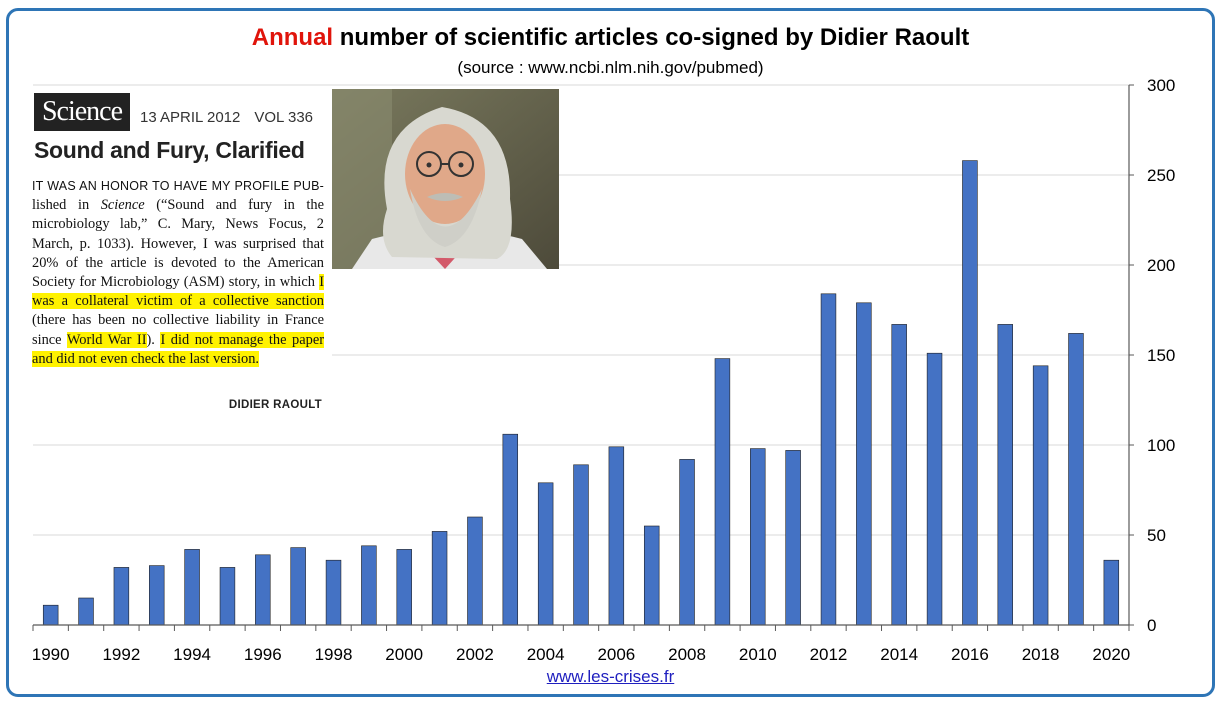  Describe the element at coordinates (758, 537) in the screenshot. I see `bar-2010` at that location.